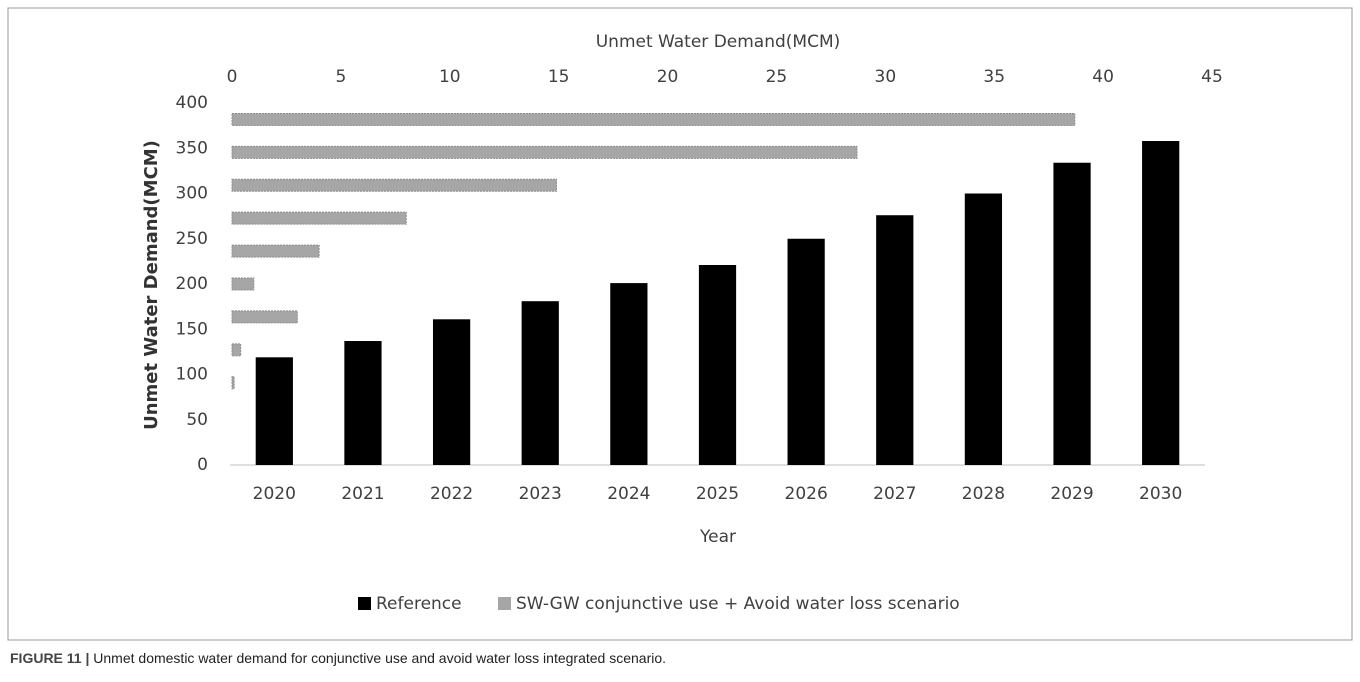  What do you see at coordinates (192, 103) in the screenshot?
I see `y-tick-label: 400` at bounding box center [192, 103].